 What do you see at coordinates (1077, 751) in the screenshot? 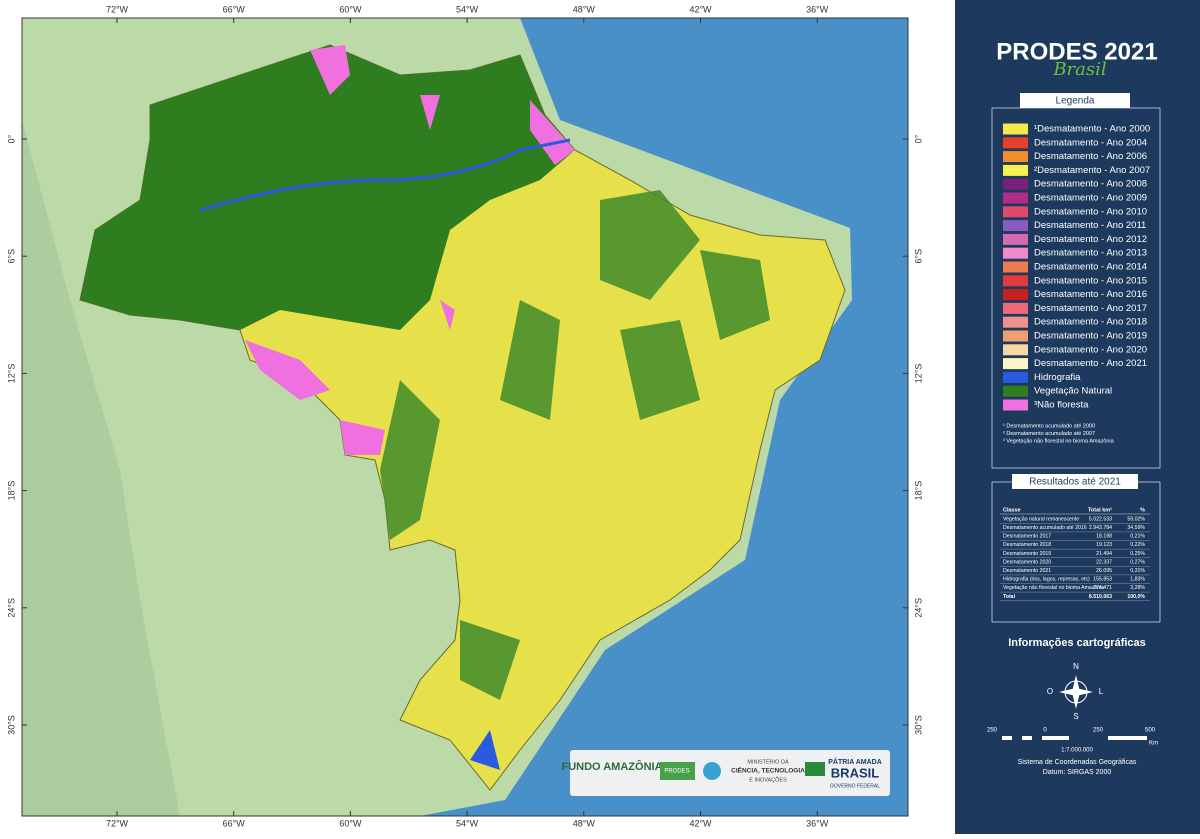
I see `scale-ratio: 1:7.000.000` at bounding box center [1077, 751].